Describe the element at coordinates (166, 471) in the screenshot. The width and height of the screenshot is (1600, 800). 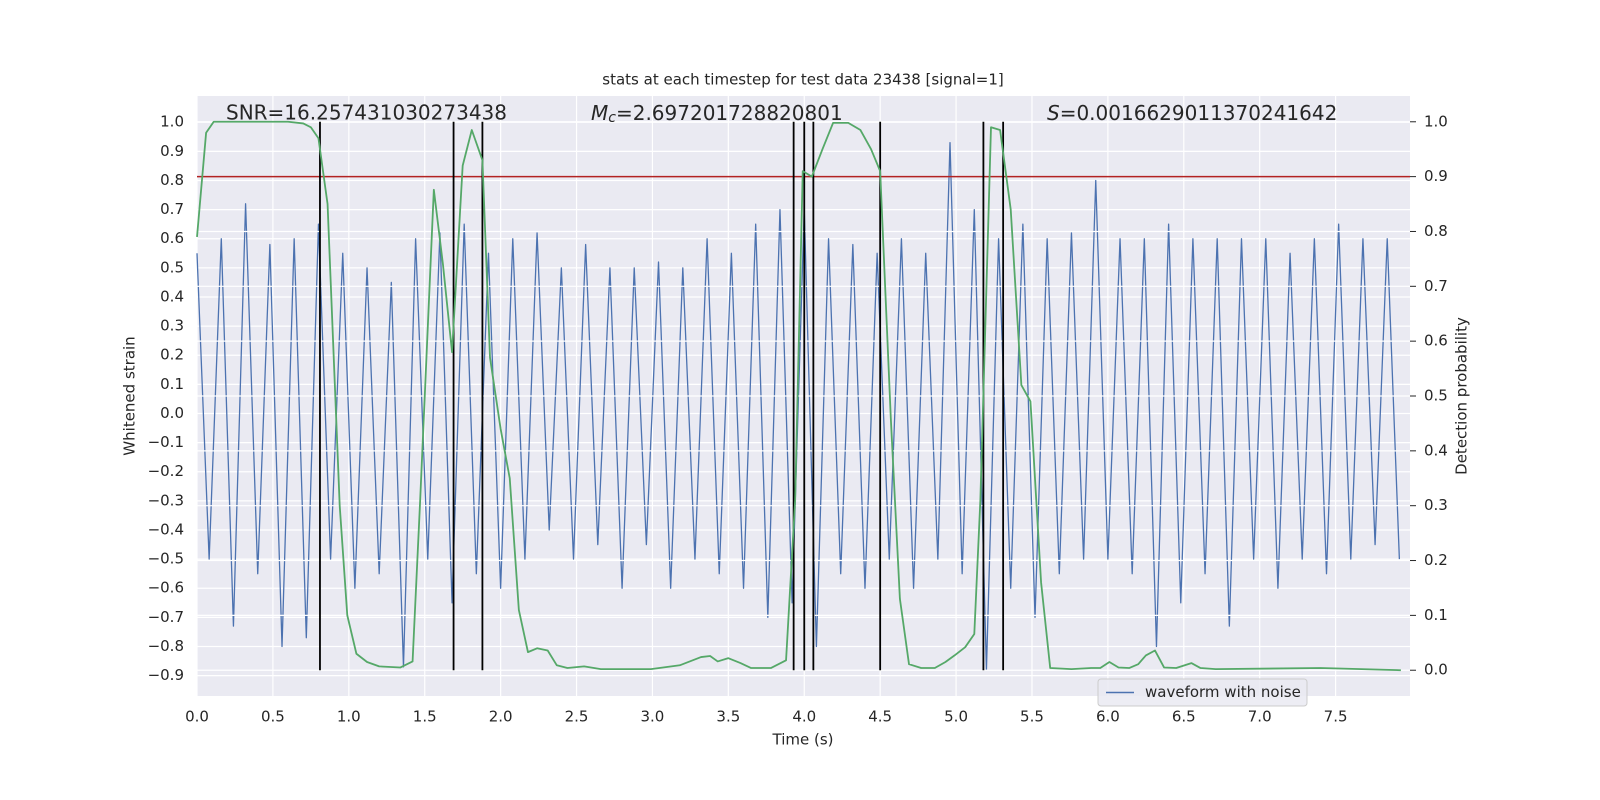
I see `y-tick-label: −0.2` at that location.